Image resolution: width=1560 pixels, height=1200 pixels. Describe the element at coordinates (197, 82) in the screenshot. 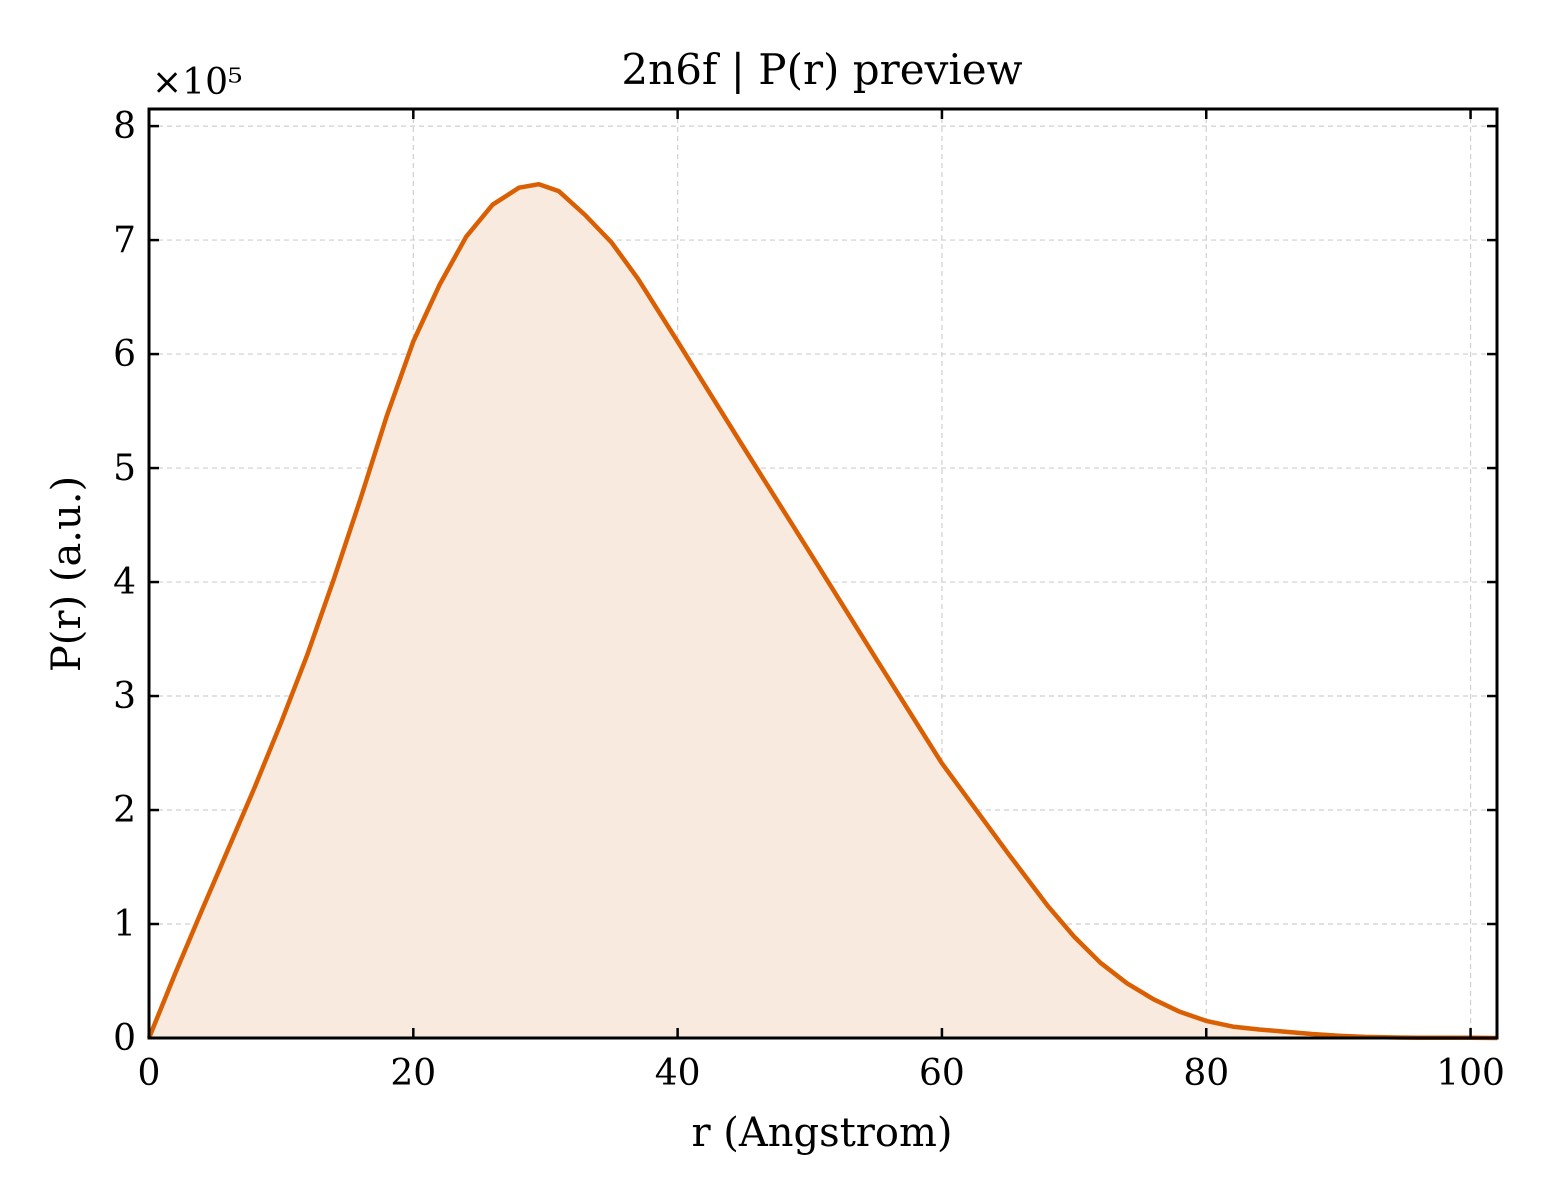

I see `y-offset-label: ×10⁵` at that location.